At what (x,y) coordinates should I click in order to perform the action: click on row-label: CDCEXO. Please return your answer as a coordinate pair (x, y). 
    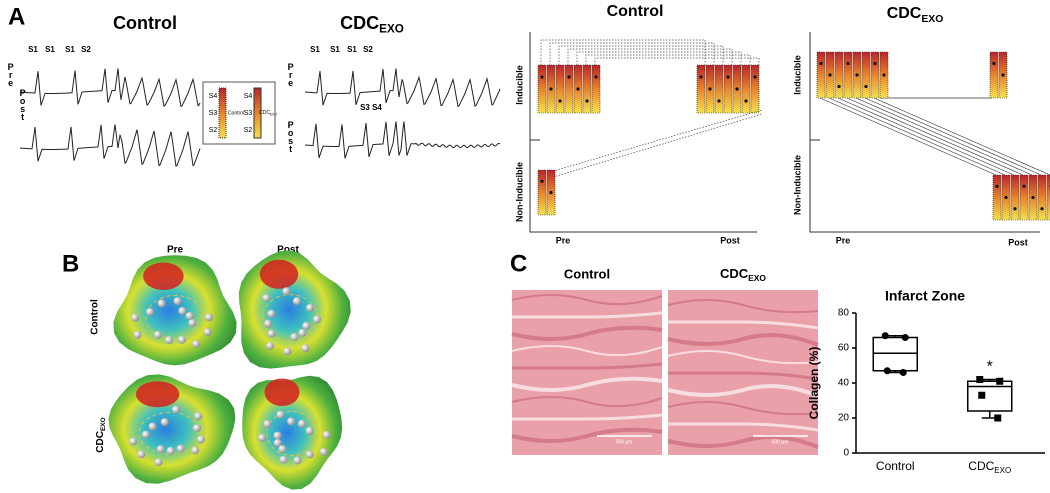
    Looking at the image, I should click on (101, 434).